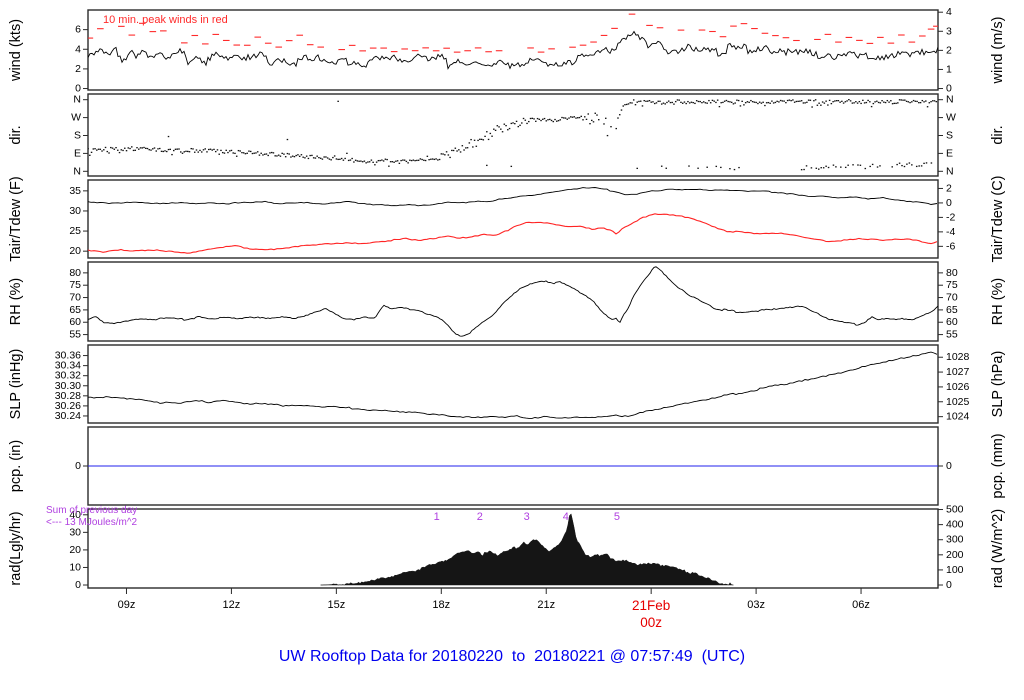 This screenshot has height=700, width=1024. What do you see at coordinates (75, 231) in the screenshot?
I see `tair-ytick-left: 25` at bounding box center [75, 231].